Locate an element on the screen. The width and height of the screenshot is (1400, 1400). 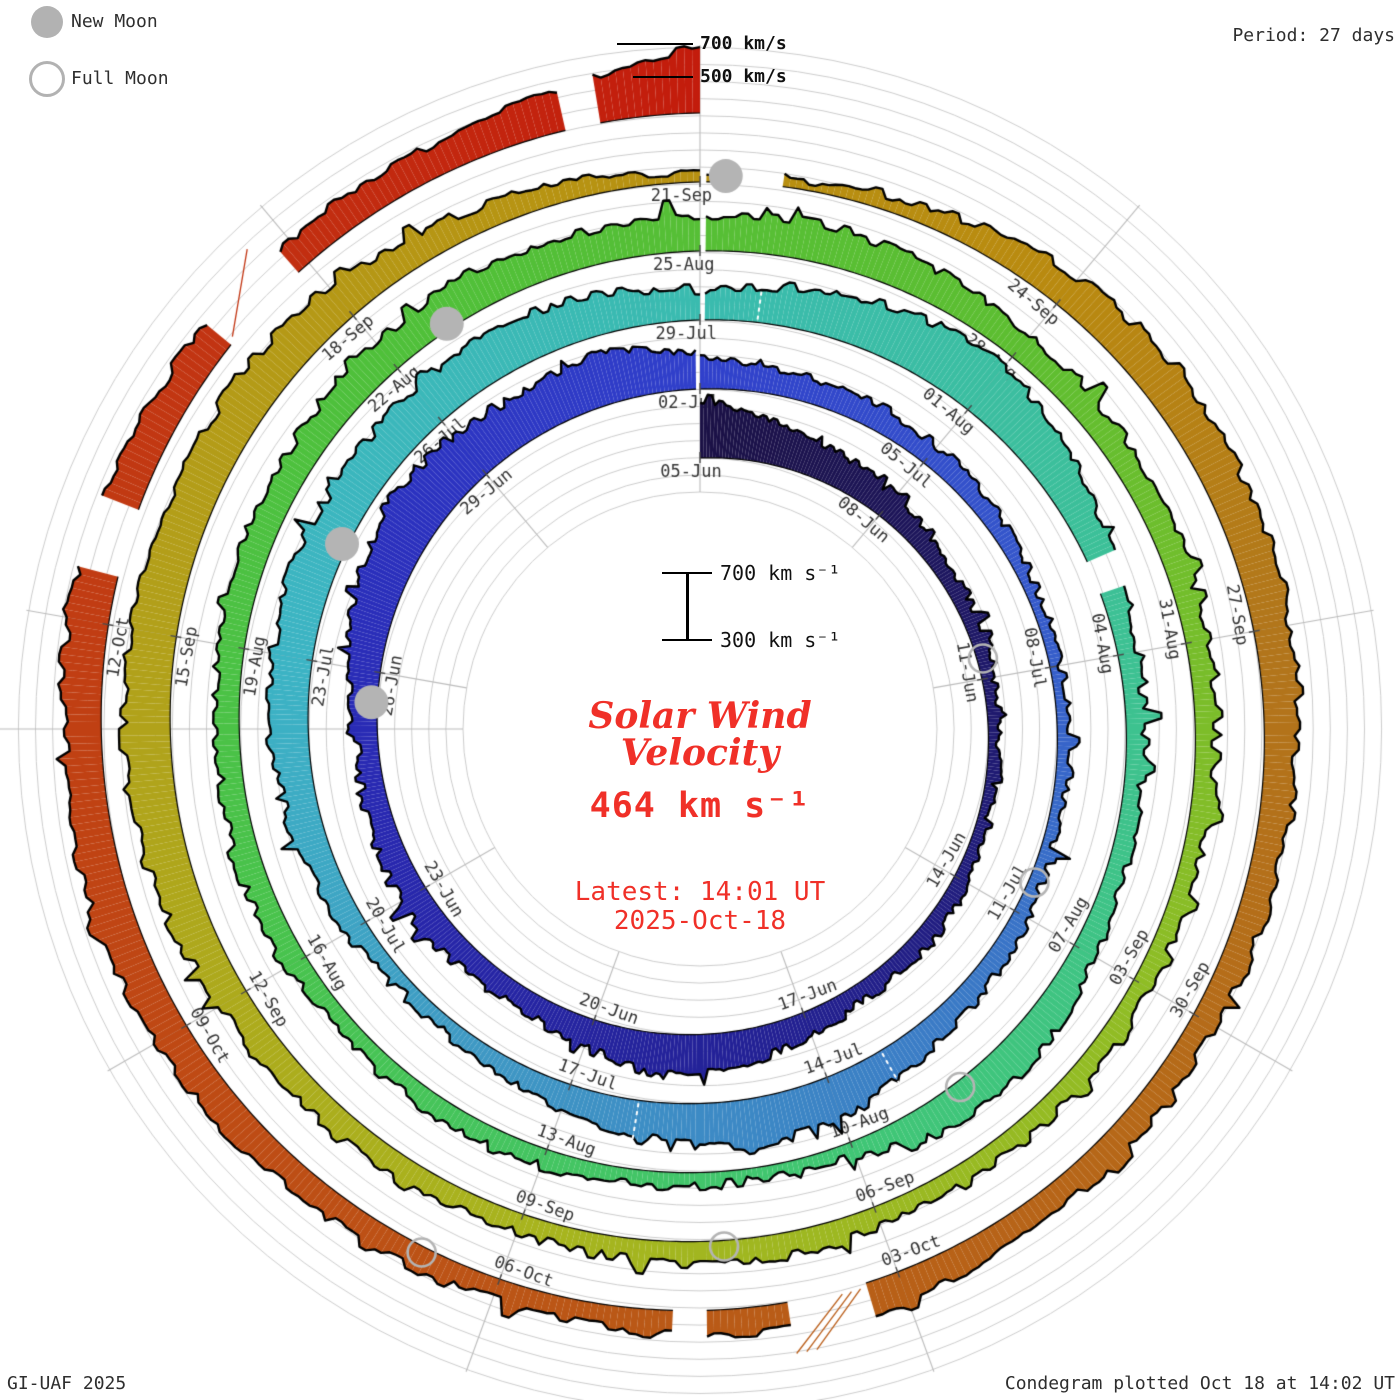
period-label: Period: 27 days is located at coordinates (1313, 35).